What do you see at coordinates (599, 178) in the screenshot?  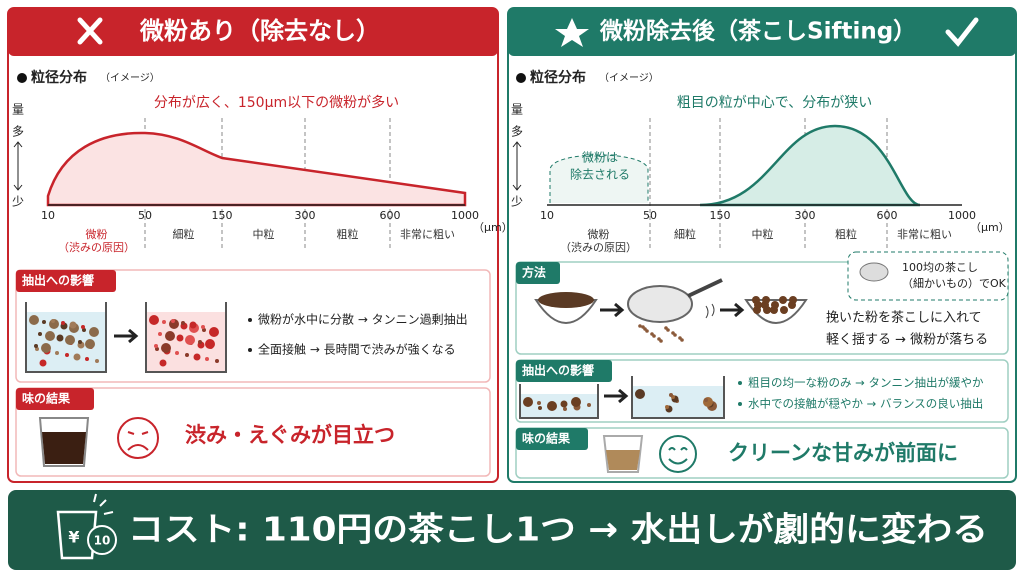 I see `removed-zone` at bounding box center [599, 178].